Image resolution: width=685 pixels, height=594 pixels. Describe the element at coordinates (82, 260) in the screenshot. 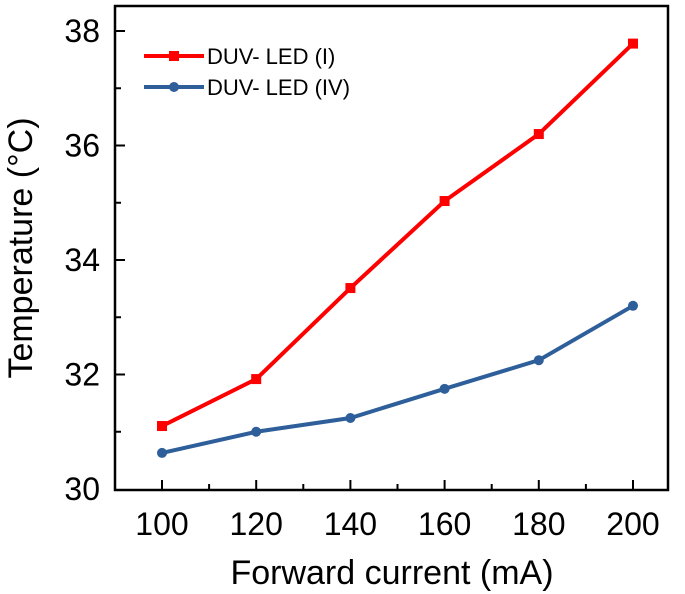

I see `y-tick-label: 34` at that location.